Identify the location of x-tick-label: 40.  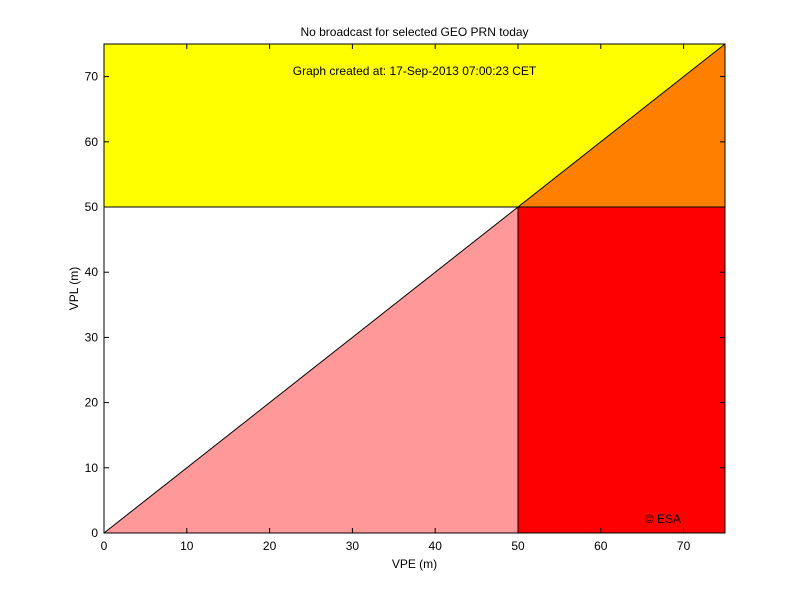
(436, 546).